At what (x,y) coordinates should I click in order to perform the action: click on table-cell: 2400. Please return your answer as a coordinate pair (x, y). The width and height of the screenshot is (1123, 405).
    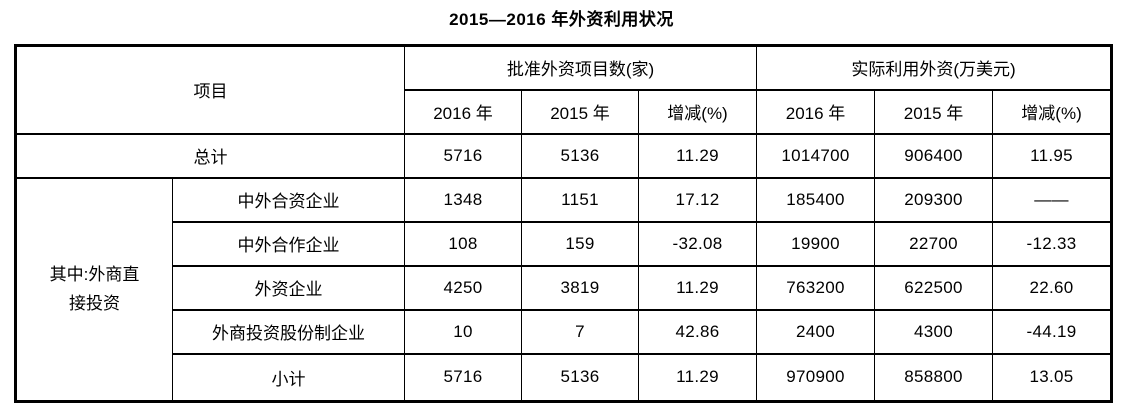
    Looking at the image, I should click on (816, 331).